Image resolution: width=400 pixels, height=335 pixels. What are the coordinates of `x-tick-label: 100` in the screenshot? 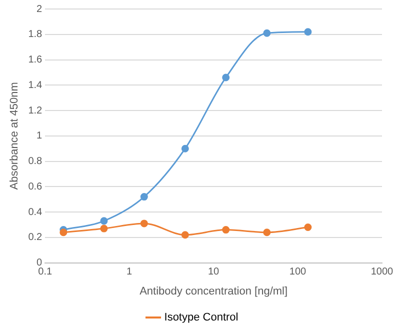 It's located at (298, 272).